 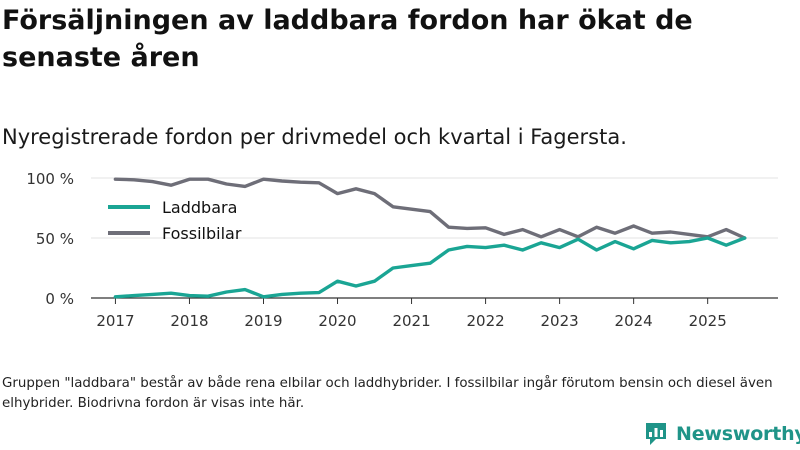 What do you see at coordinates (115, 321) in the screenshot?
I see `x-tick-label: 2017` at bounding box center [115, 321].